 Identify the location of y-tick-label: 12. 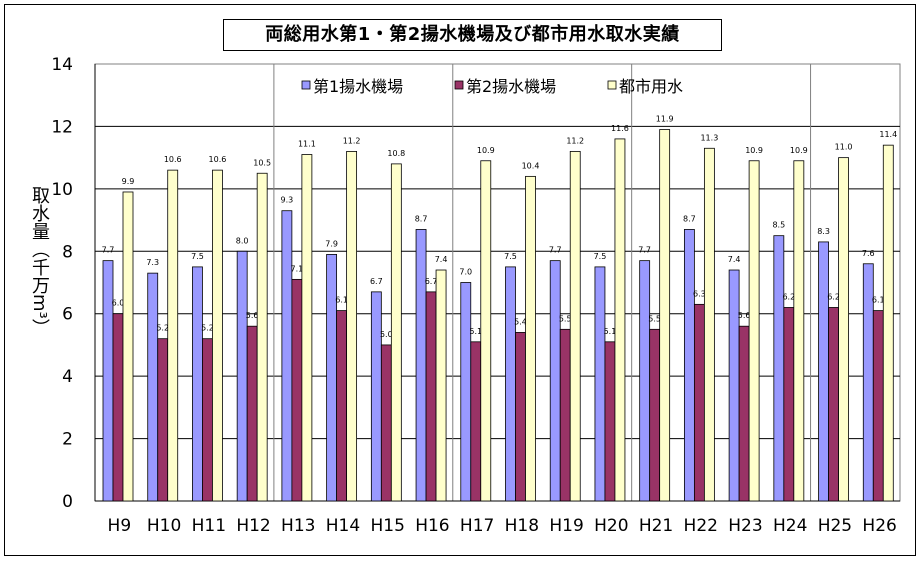
(62, 127).